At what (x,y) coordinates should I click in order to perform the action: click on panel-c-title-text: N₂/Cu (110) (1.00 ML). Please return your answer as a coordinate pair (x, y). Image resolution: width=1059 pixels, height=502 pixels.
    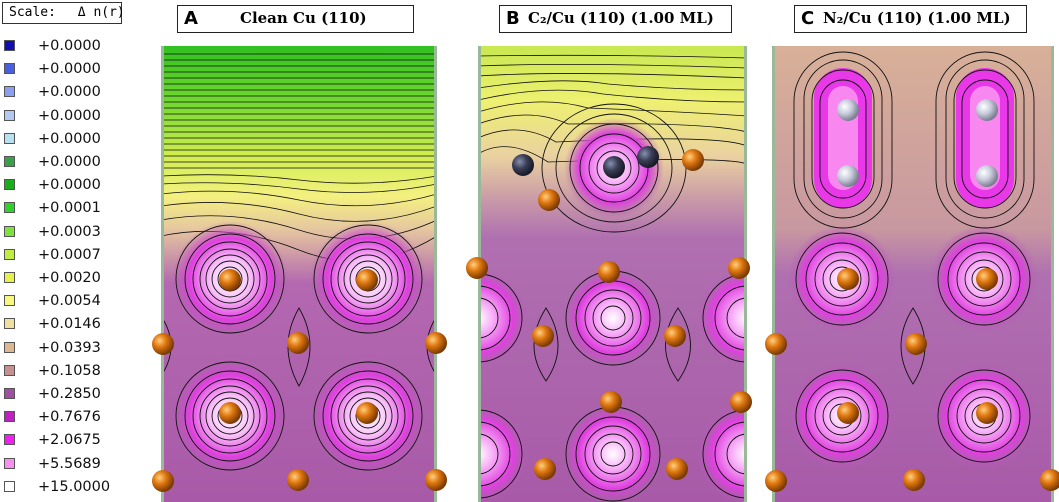
    Looking at the image, I should click on (917, 18).